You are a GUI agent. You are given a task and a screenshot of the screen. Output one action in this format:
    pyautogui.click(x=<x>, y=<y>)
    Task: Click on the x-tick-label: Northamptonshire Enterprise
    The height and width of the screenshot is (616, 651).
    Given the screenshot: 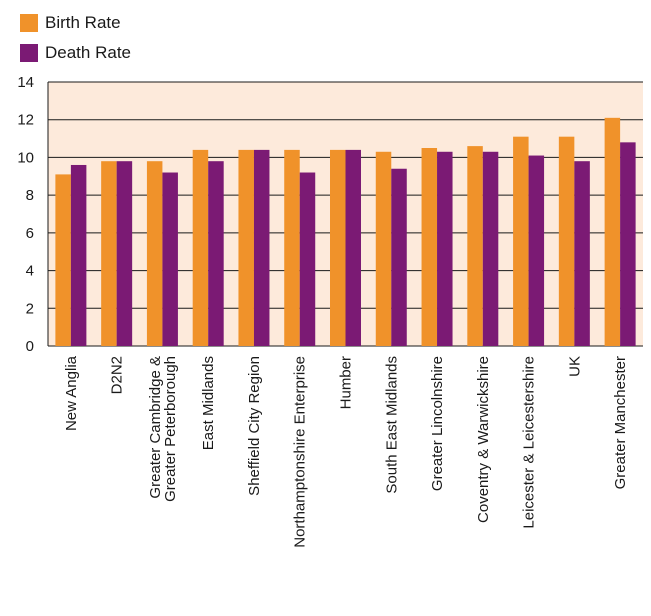 What is the action you would take?
    pyautogui.click(x=300, y=452)
    